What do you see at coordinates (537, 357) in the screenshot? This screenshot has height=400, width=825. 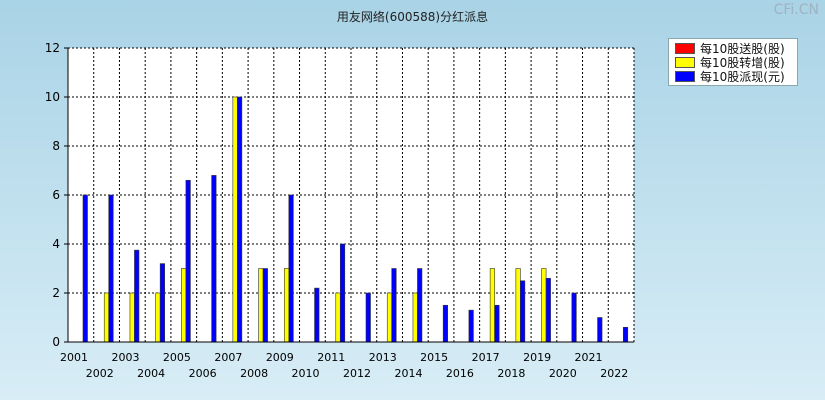 I see `x-tick-label: 2019` at bounding box center [537, 357].